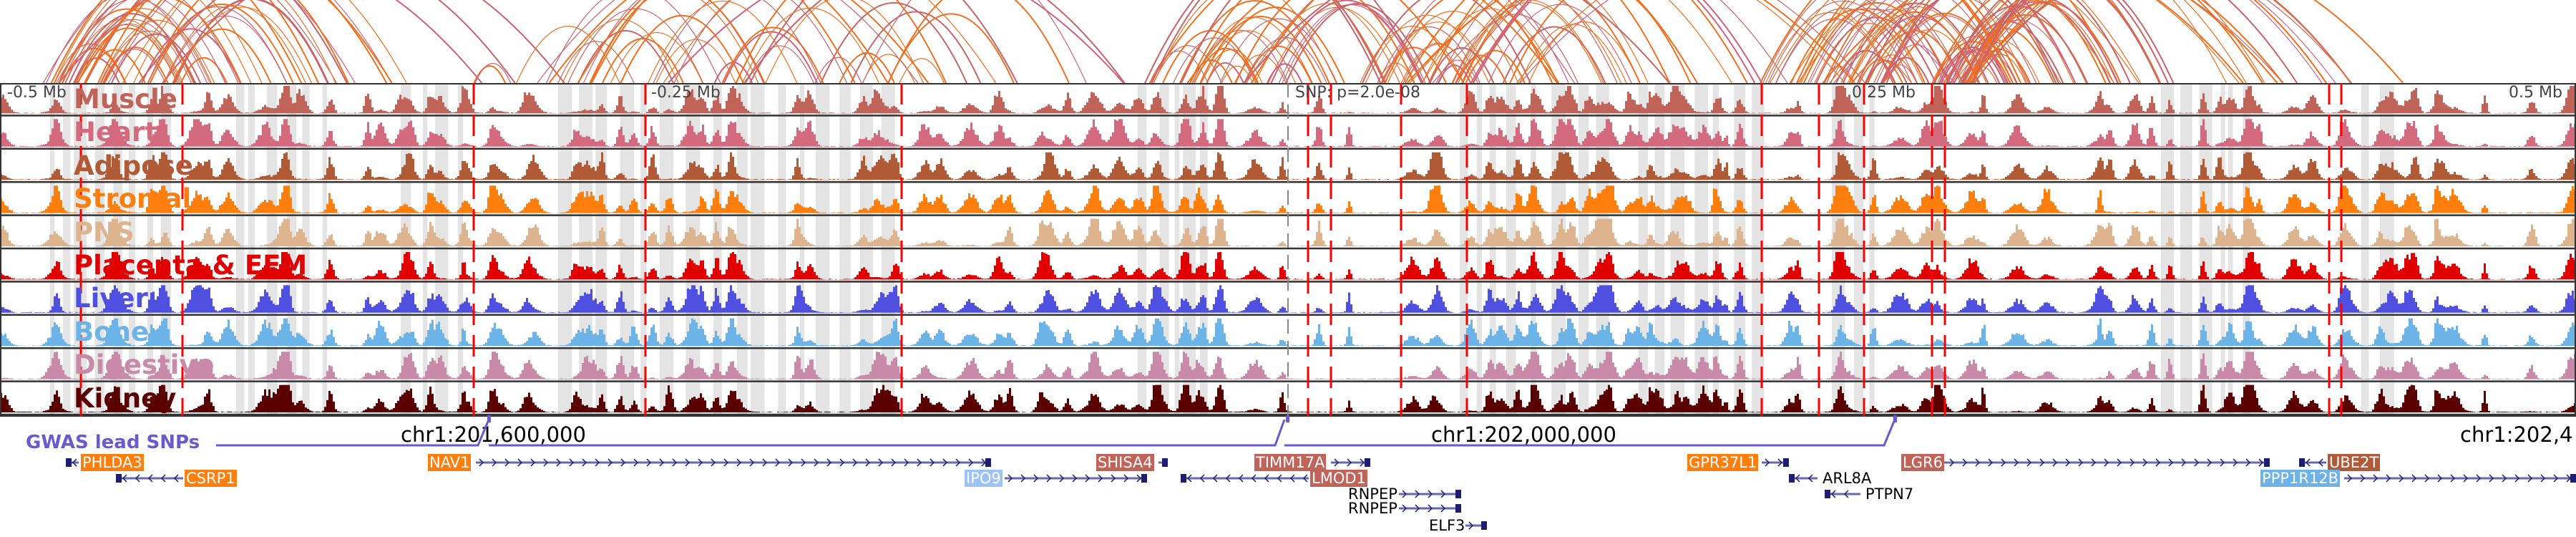 The image size is (2576, 537). I want to click on gene-label: TIMM17A, so click(1290, 462).